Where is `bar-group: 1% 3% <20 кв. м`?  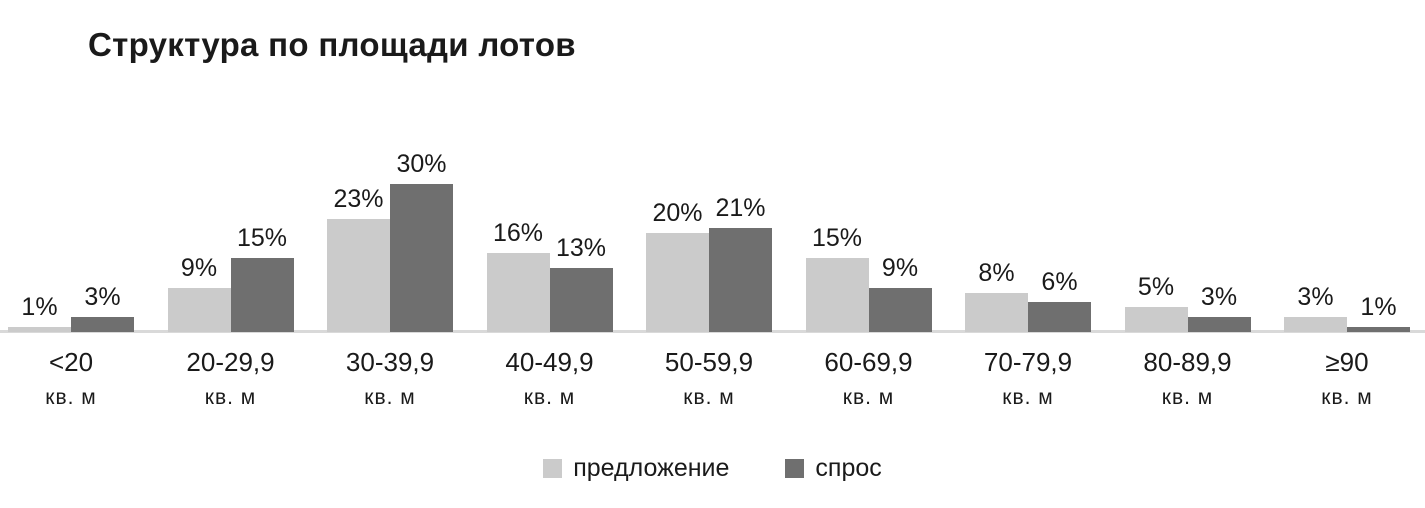
bar-group: 1% 3% <20 кв. м is located at coordinates (71, 278).